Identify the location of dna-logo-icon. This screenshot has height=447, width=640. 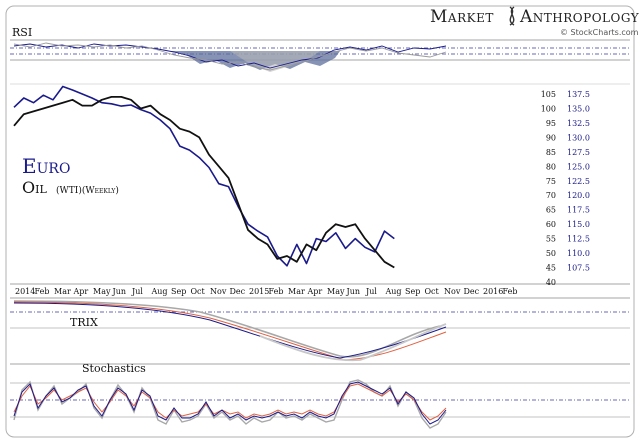
(512, 16).